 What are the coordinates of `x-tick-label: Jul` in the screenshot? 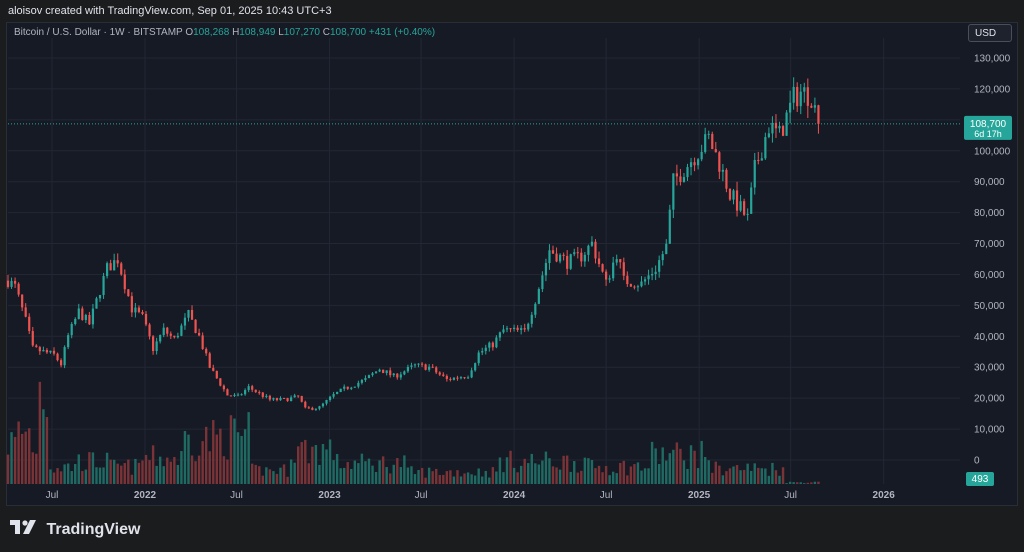 It's located at (52, 495).